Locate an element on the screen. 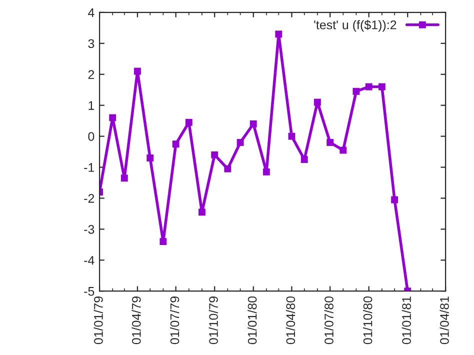  x-tick-label: 01/04/79 is located at coordinates (136, 320).